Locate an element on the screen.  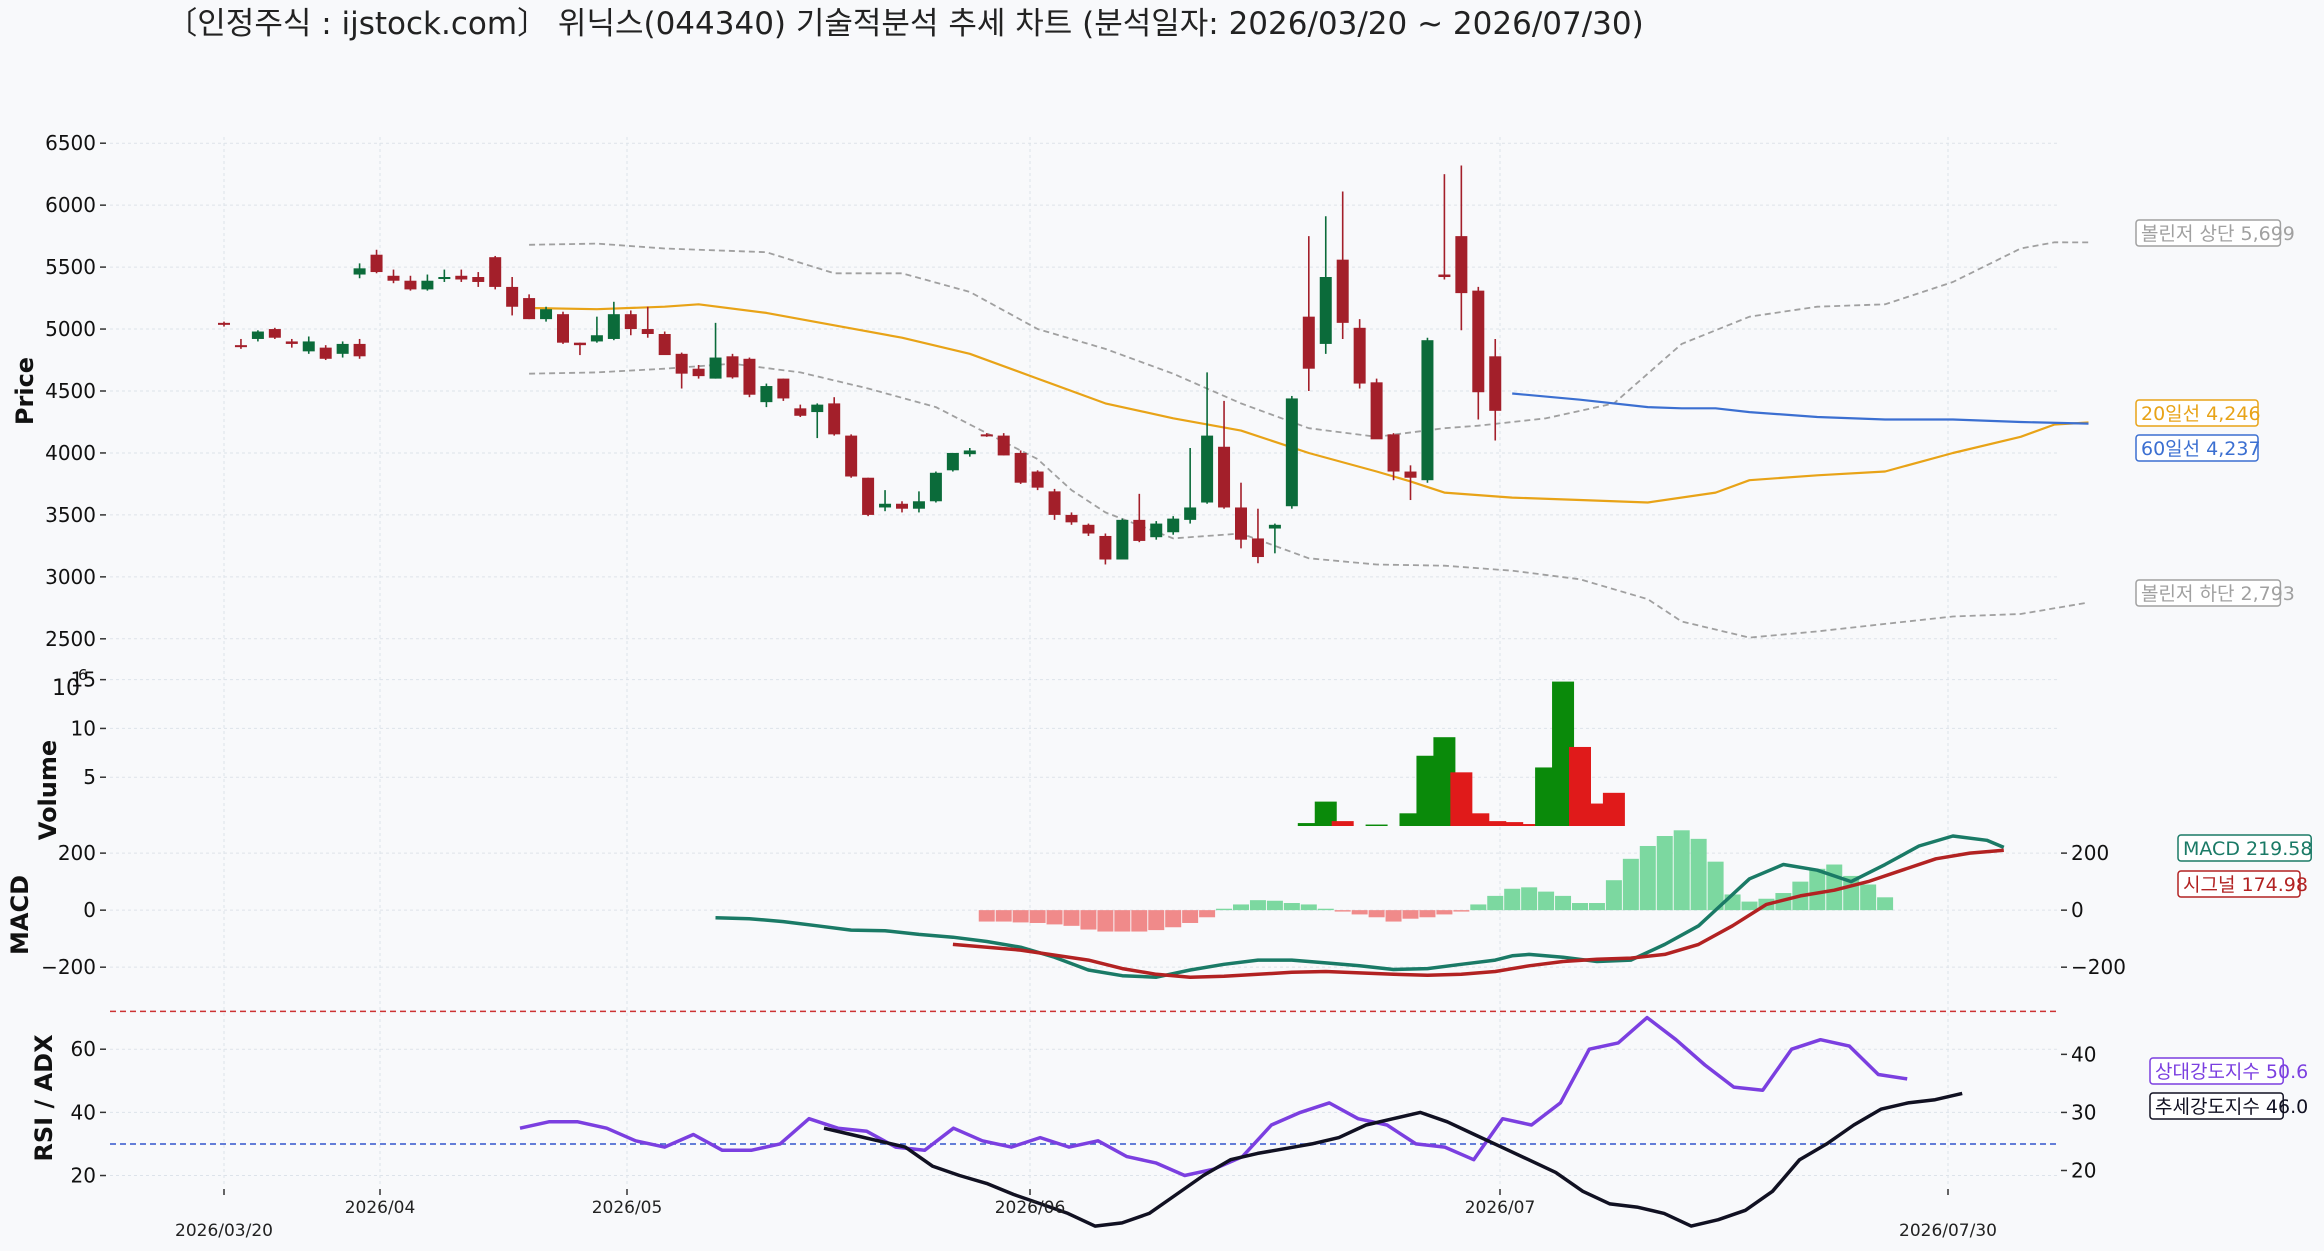
x-tick-label: 2026/05 is located at coordinates (627, 1208).